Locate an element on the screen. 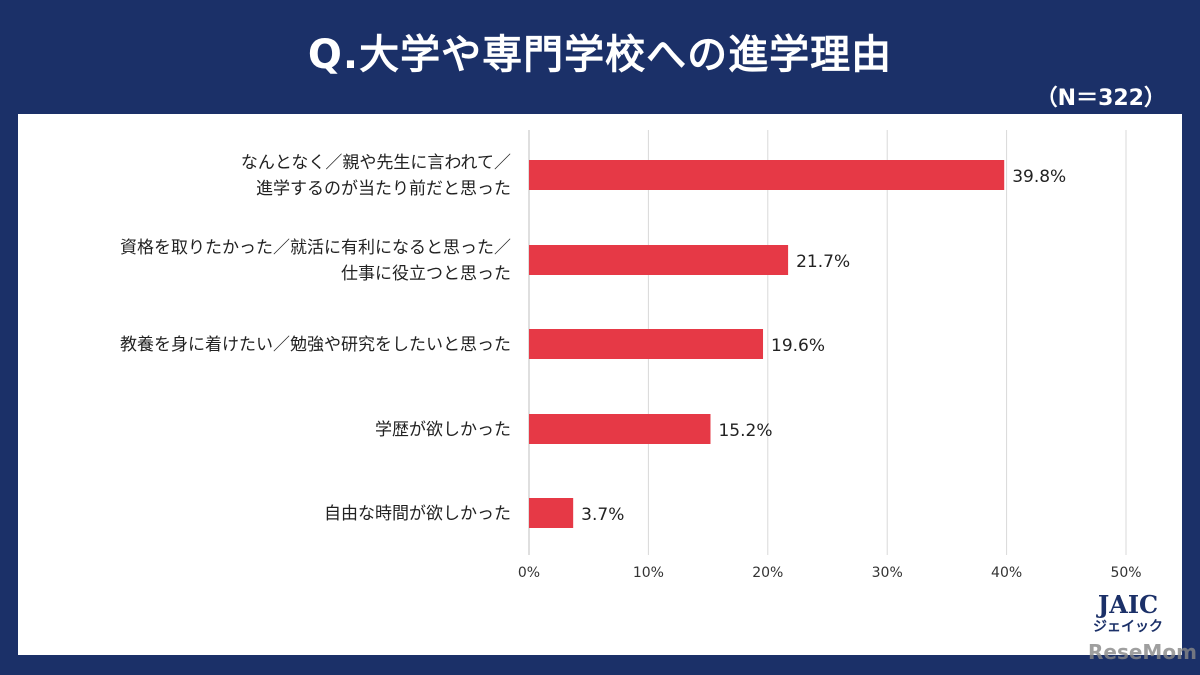  x-tick-label: 50% is located at coordinates (1125, 573).